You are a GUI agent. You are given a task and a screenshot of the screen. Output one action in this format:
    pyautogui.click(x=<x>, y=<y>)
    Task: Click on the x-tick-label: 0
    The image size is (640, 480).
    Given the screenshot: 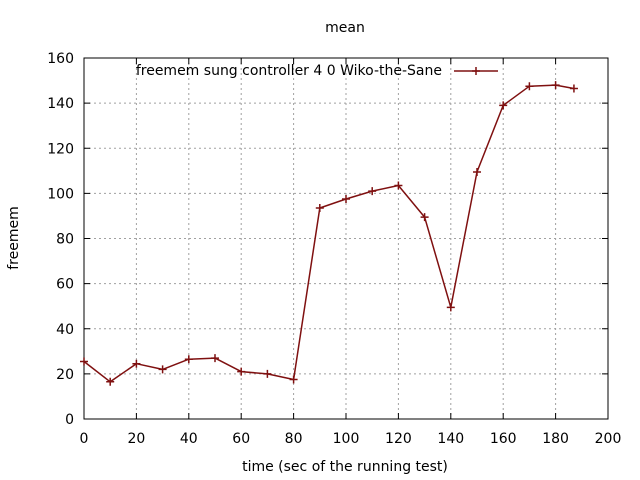 What is the action you would take?
    pyautogui.click(x=84, y=439)
    